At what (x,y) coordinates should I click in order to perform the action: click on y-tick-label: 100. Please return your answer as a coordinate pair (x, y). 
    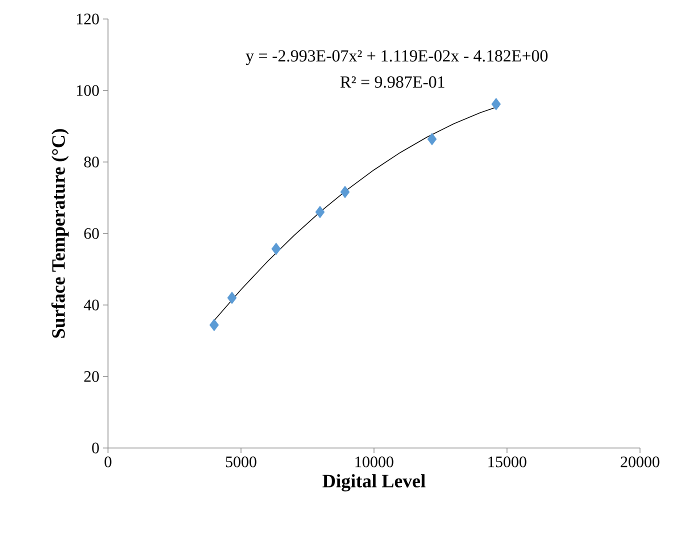
    Looking at the image, I should click on (87, 90).